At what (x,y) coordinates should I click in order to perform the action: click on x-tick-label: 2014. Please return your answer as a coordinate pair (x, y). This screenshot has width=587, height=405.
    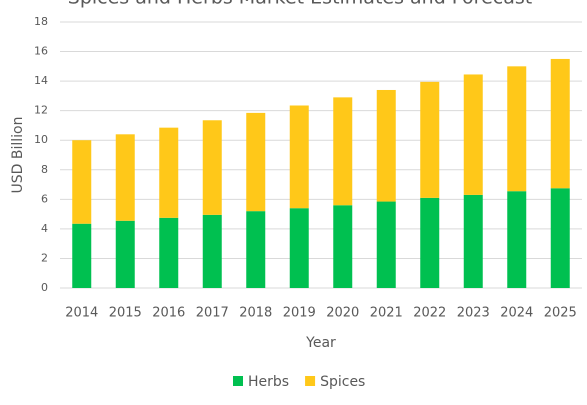
    Looking at the image, I should click on (81, 313).